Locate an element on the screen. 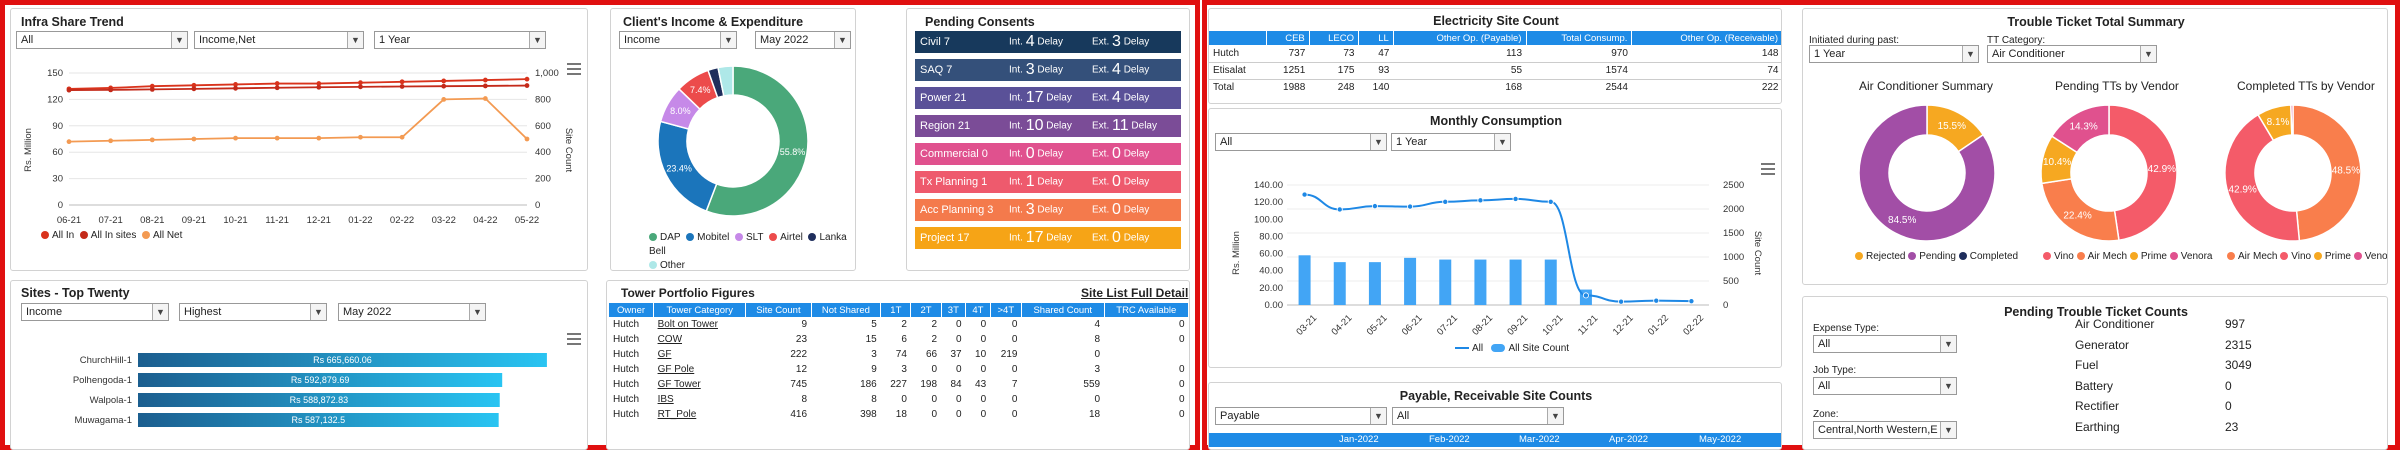 This screenshot has height=450, width=2400. tick-label: 04-22 is located at coordinates (485, 220).